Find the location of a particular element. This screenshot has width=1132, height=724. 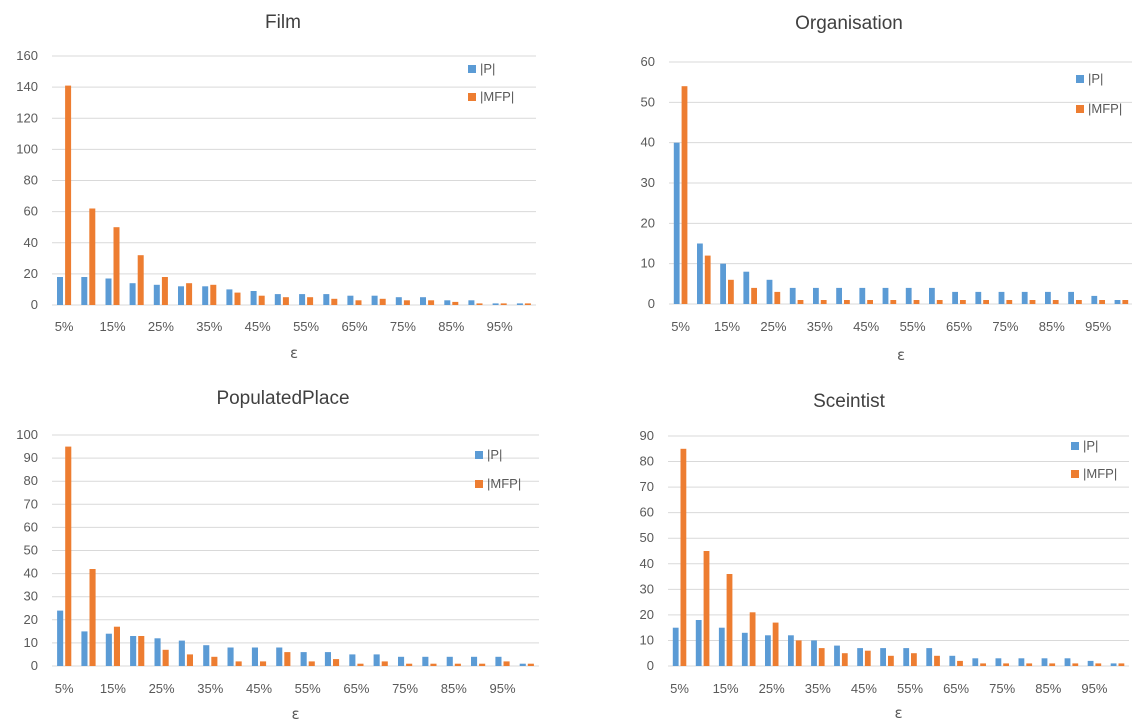

x-tick-label: 75% is located at coordinates (403, 326).